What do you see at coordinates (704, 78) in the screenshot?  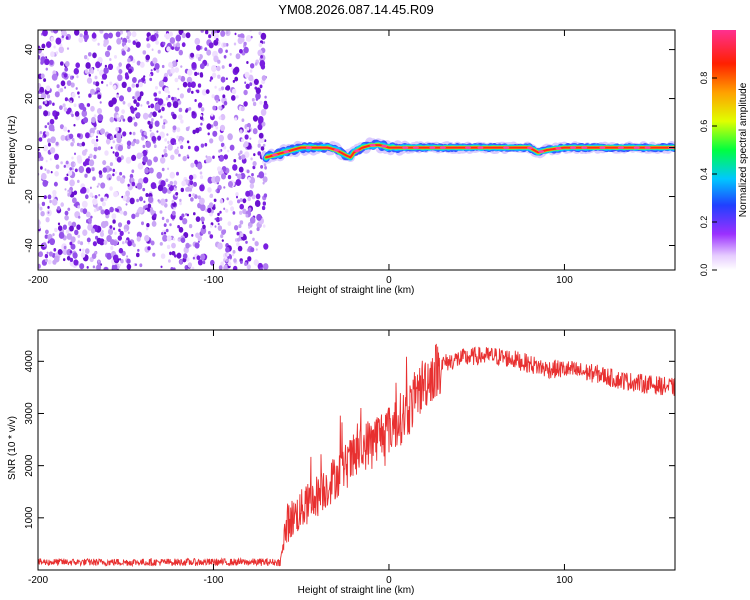 I see `colorbar-tick-label: 0.8` at bounding box center [704, 78].